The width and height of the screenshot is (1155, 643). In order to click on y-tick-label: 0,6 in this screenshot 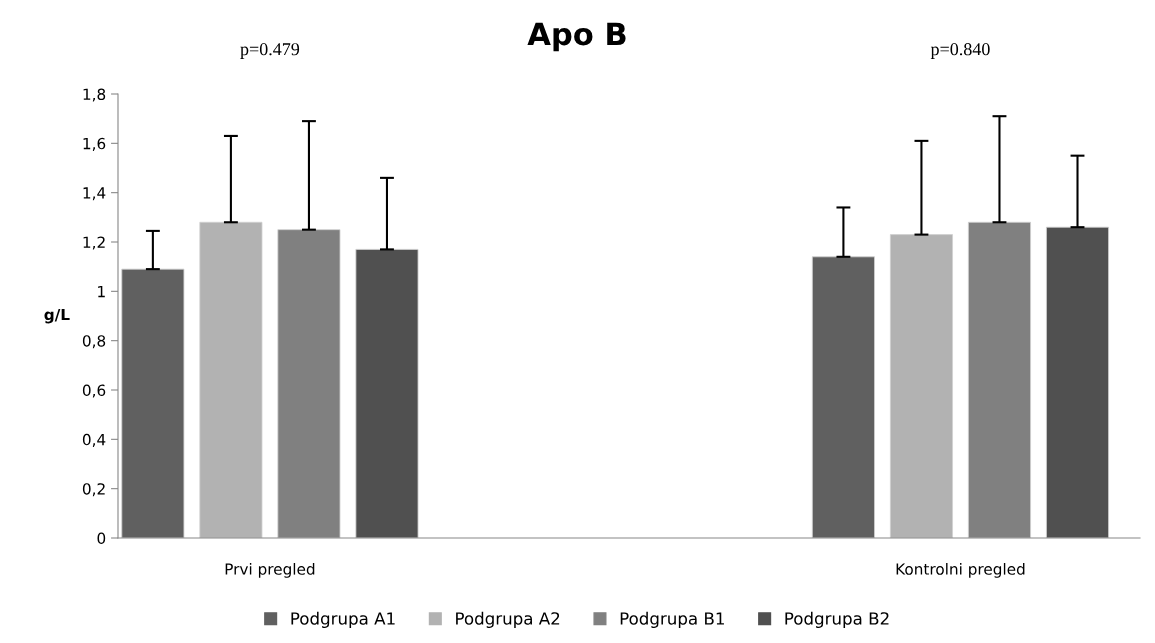, I will do `click(94, 391)`.